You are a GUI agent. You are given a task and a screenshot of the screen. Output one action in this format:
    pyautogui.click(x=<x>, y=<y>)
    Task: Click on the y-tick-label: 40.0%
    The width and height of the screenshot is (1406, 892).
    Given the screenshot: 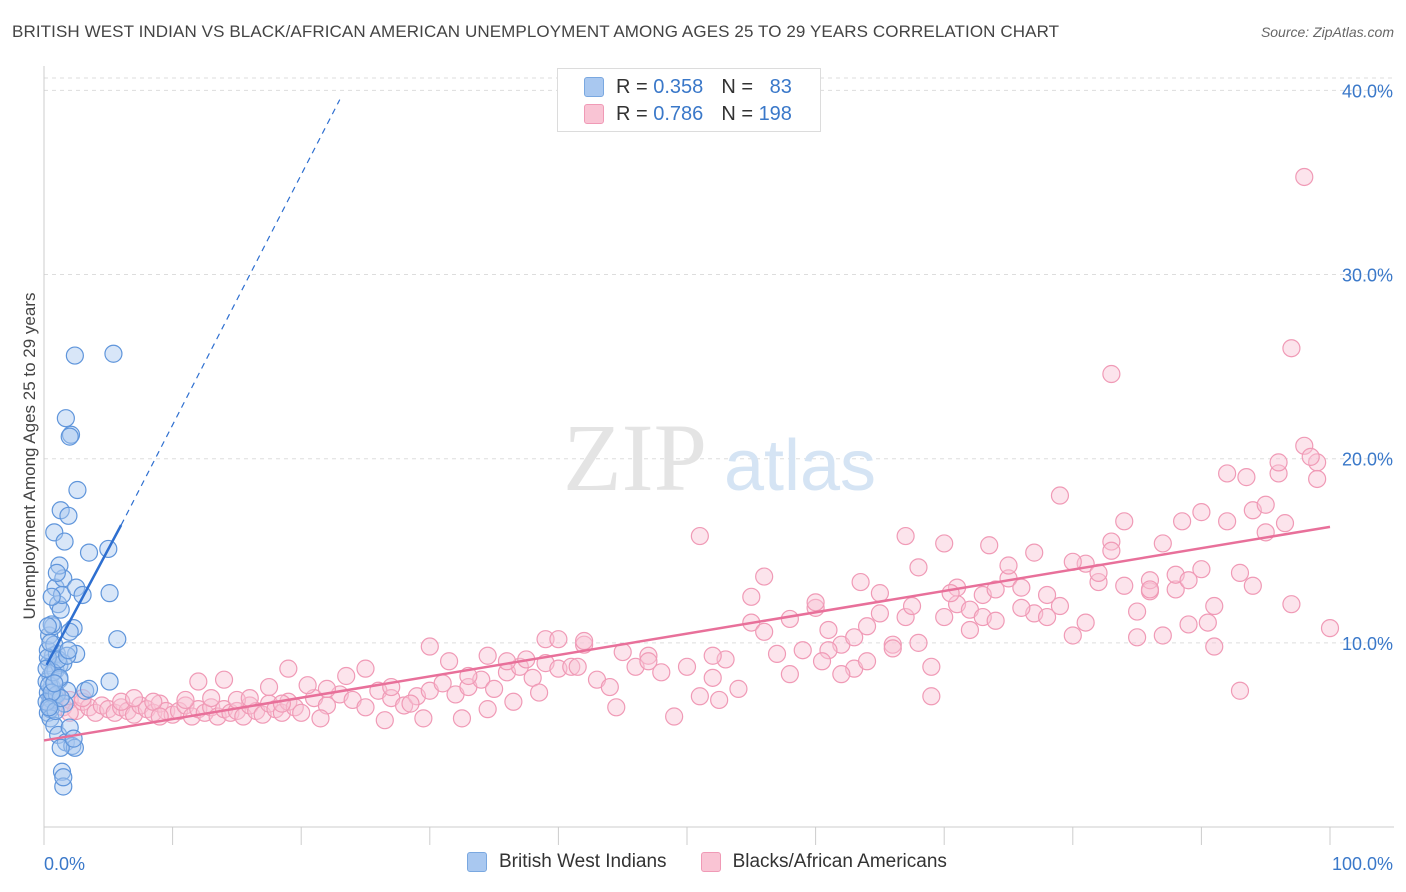 What is the action you would take?
    pyautogui.click(x=1367, y=91)
    